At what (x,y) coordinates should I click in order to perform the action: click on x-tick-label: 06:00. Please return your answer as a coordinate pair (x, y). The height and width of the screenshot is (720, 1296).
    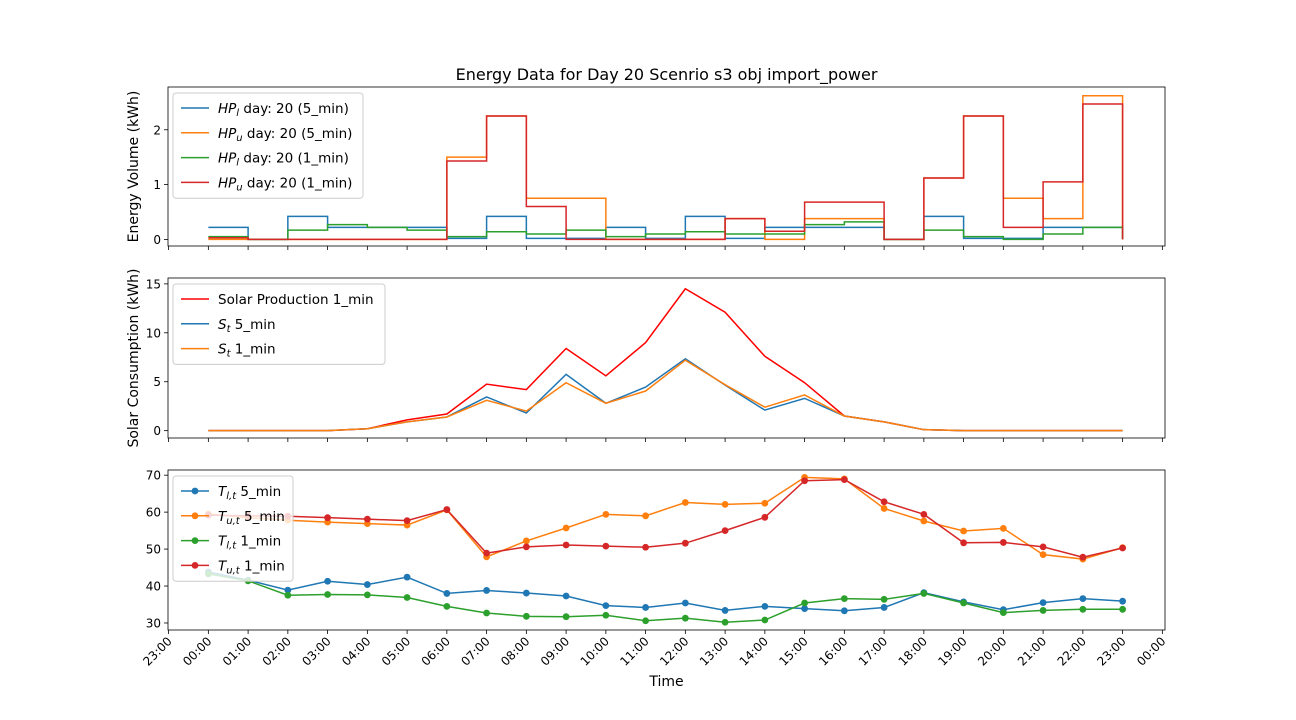
    Looking at the image, I should click on (436, 651).